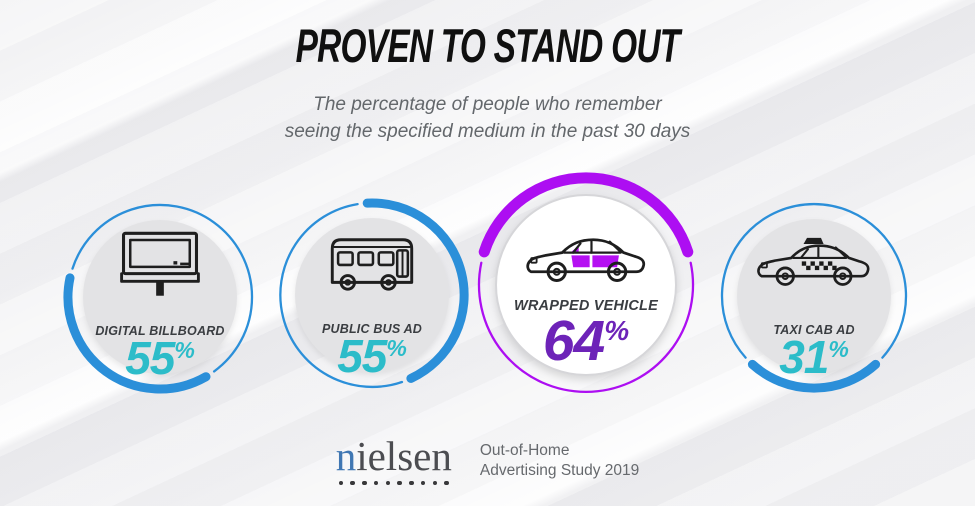 The height and width of the screenshot is (506, 975). Describe the element at coordinates (160, 263) in the screenshot. I see `digital-billboard-icon` at that location.